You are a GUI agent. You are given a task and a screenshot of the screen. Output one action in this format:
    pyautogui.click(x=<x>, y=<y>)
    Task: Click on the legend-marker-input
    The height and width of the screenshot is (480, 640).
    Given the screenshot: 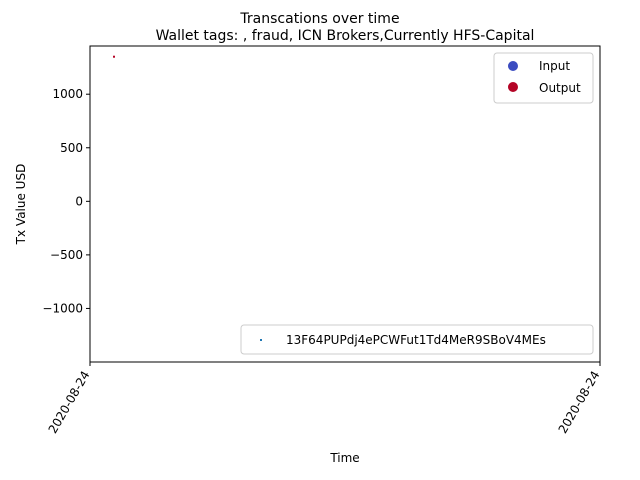 What is the action you would take?
    pyautogui.click(x=513, y=66)
    